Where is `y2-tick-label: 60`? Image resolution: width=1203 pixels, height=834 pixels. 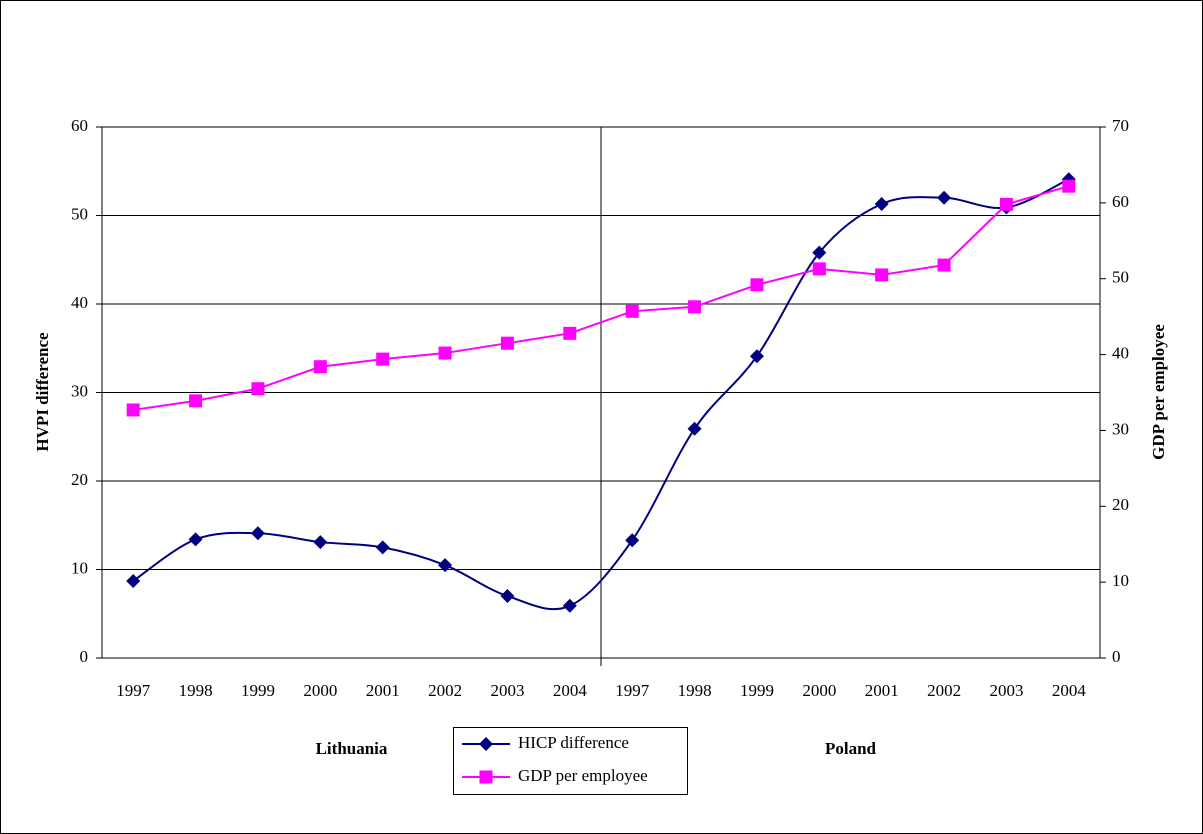
y2-tick-label: 60 is located at coordinates (1120, 201).